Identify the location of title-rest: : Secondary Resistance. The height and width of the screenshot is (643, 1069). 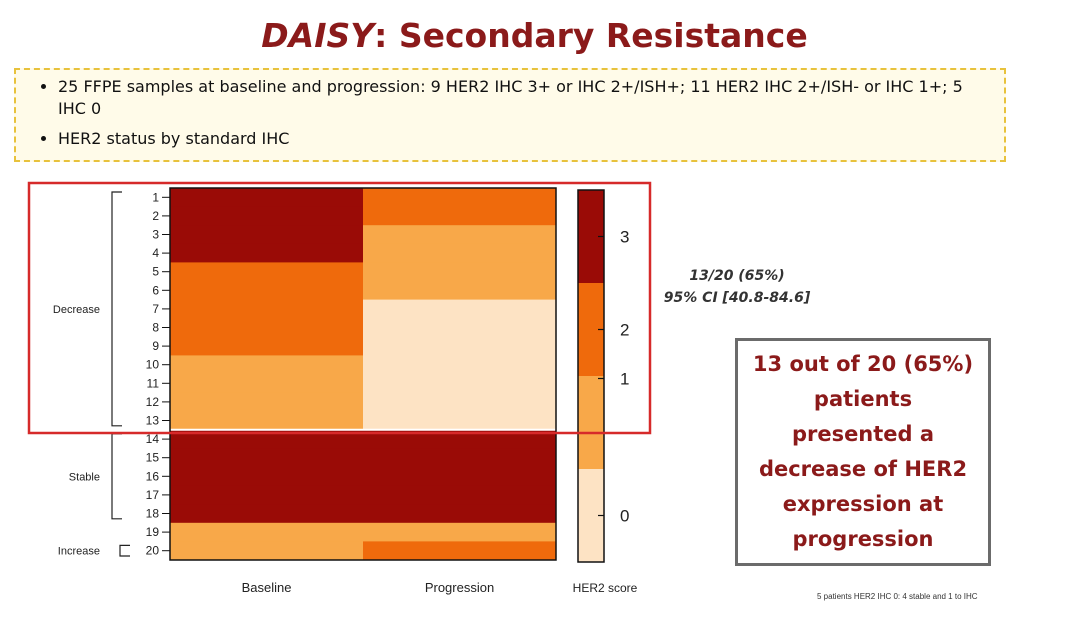
(591, 35).